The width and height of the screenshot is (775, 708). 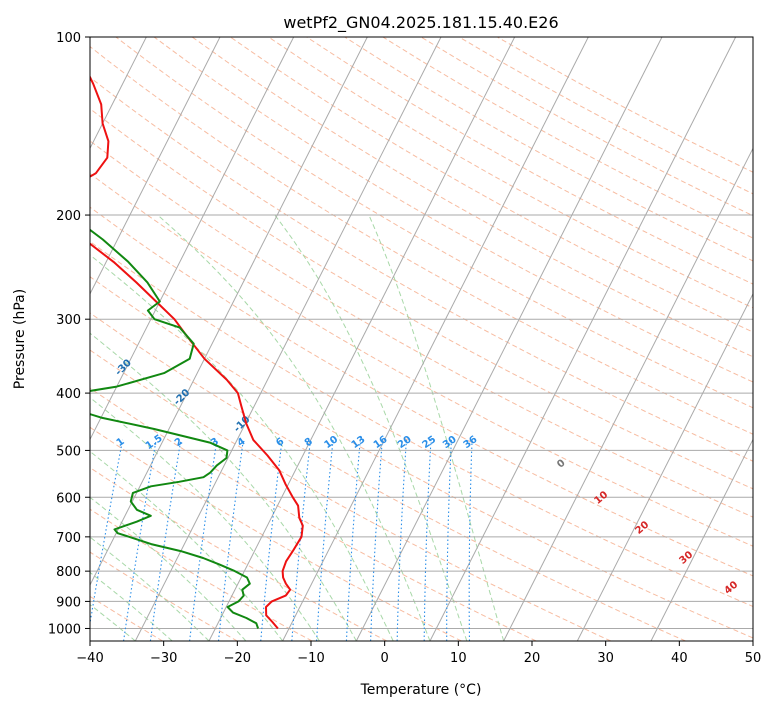 I want to click on dewpoint-profile, so click(x=175, y=428).